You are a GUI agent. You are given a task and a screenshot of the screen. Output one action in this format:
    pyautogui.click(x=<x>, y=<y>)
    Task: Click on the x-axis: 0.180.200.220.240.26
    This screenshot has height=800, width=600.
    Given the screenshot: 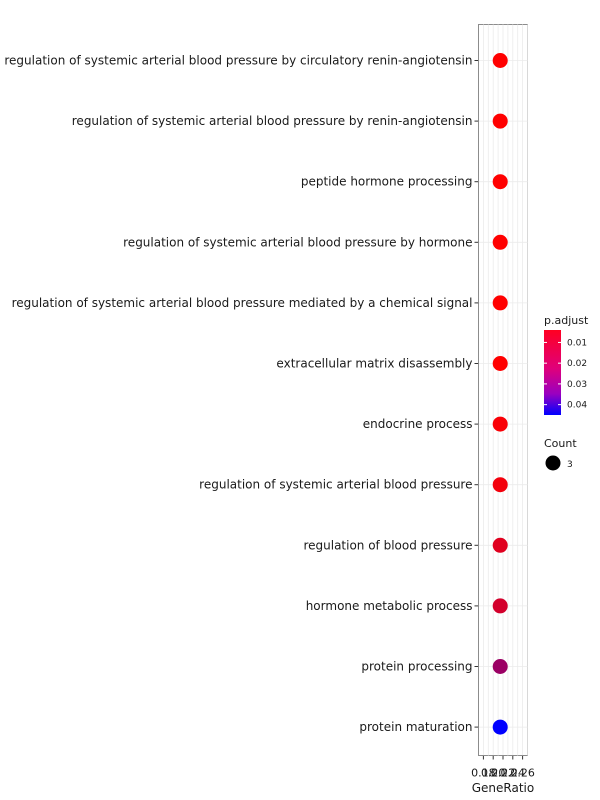 What is the action you would take?
    pyautogui.click(x=503, y=767)
    